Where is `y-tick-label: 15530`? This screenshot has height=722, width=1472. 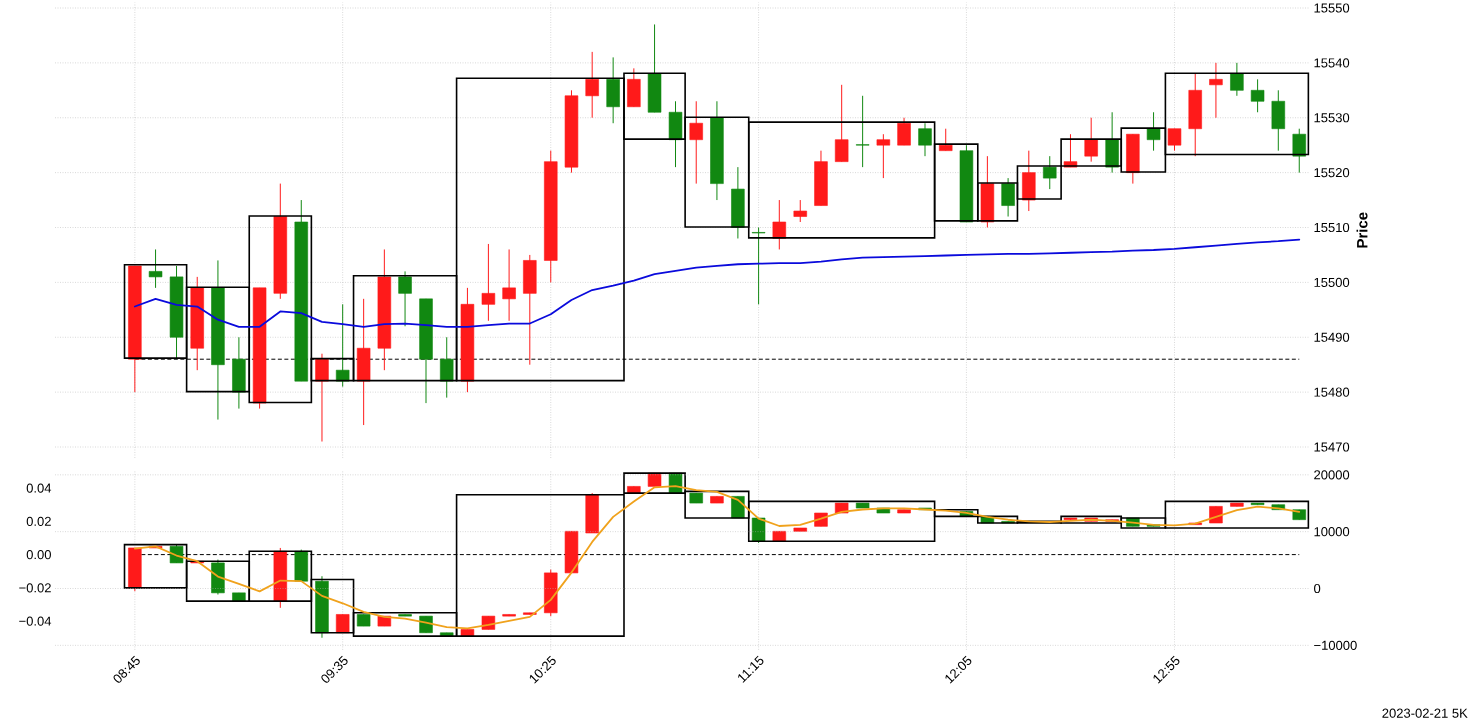 y-tick-label: 15530 is located at coordinates (1332, 118).